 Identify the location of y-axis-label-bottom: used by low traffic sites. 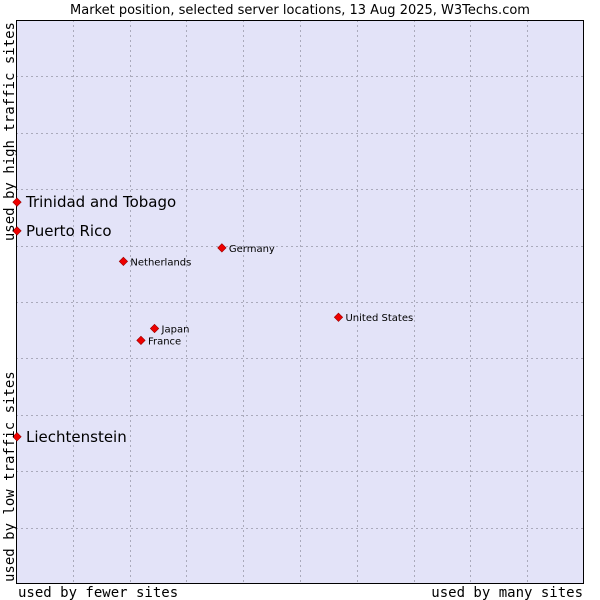
(10, 476).